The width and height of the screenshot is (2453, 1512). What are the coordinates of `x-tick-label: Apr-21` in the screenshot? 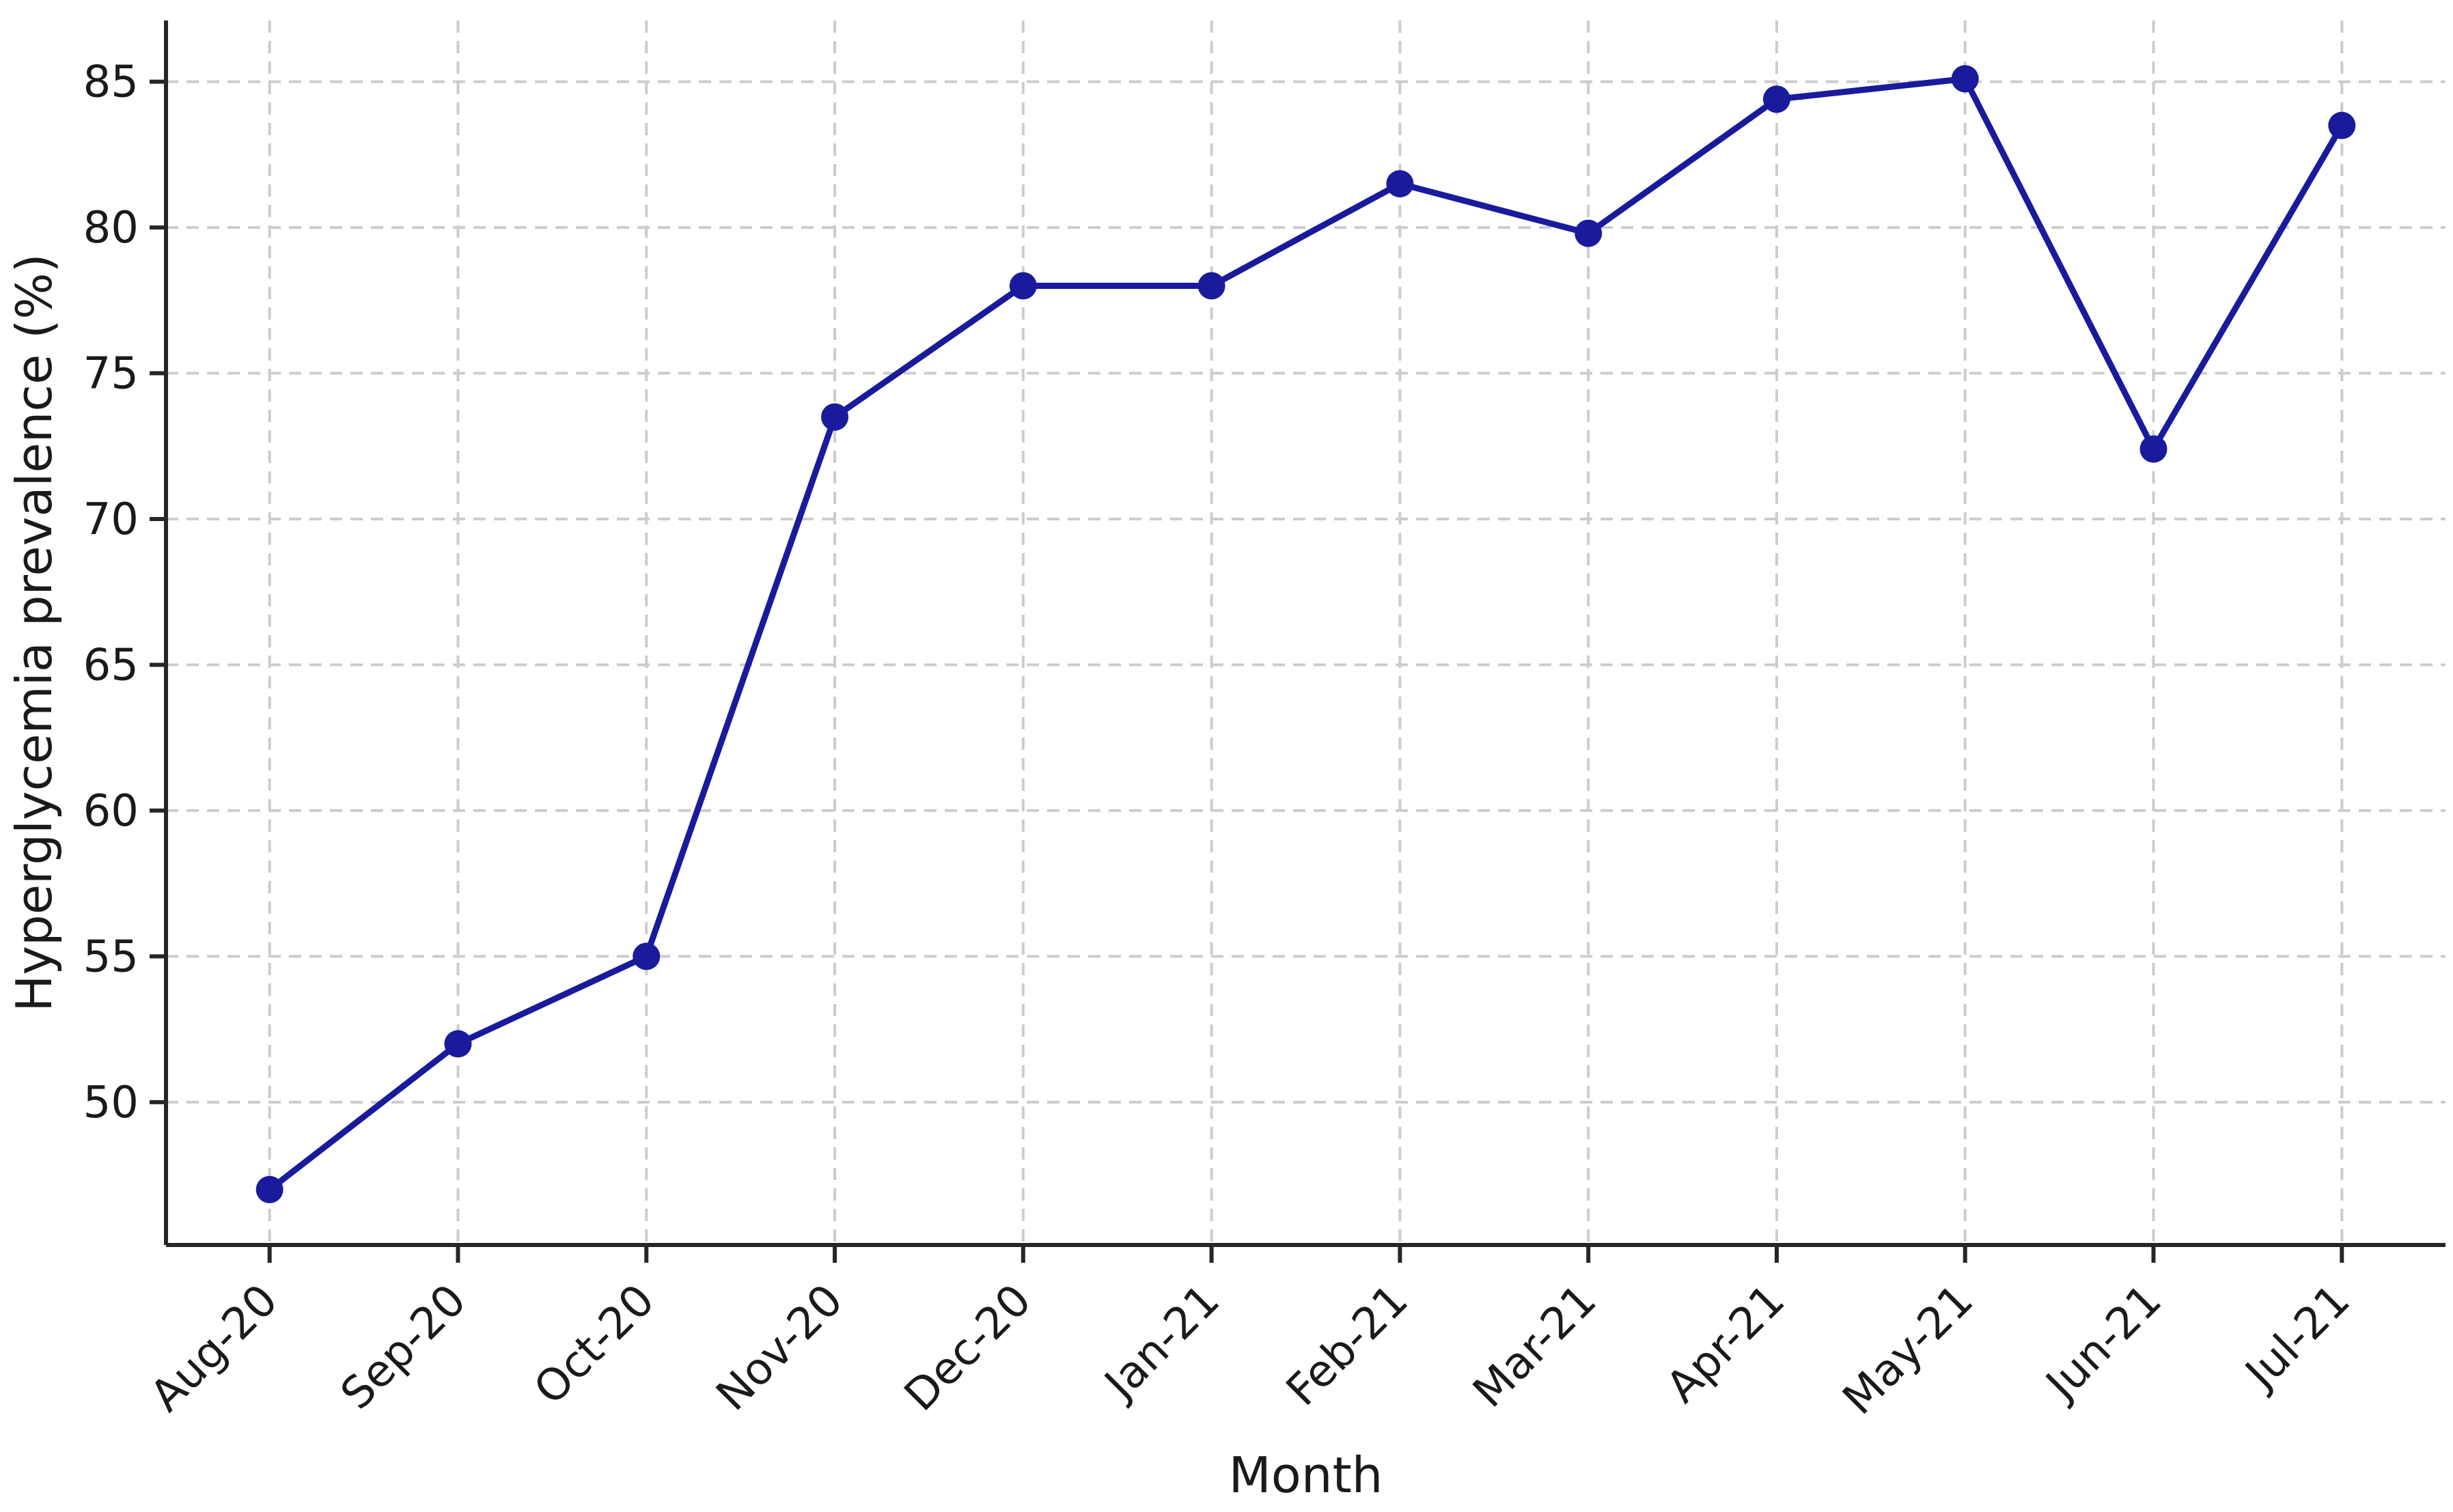 It's located at (1726, 1344).